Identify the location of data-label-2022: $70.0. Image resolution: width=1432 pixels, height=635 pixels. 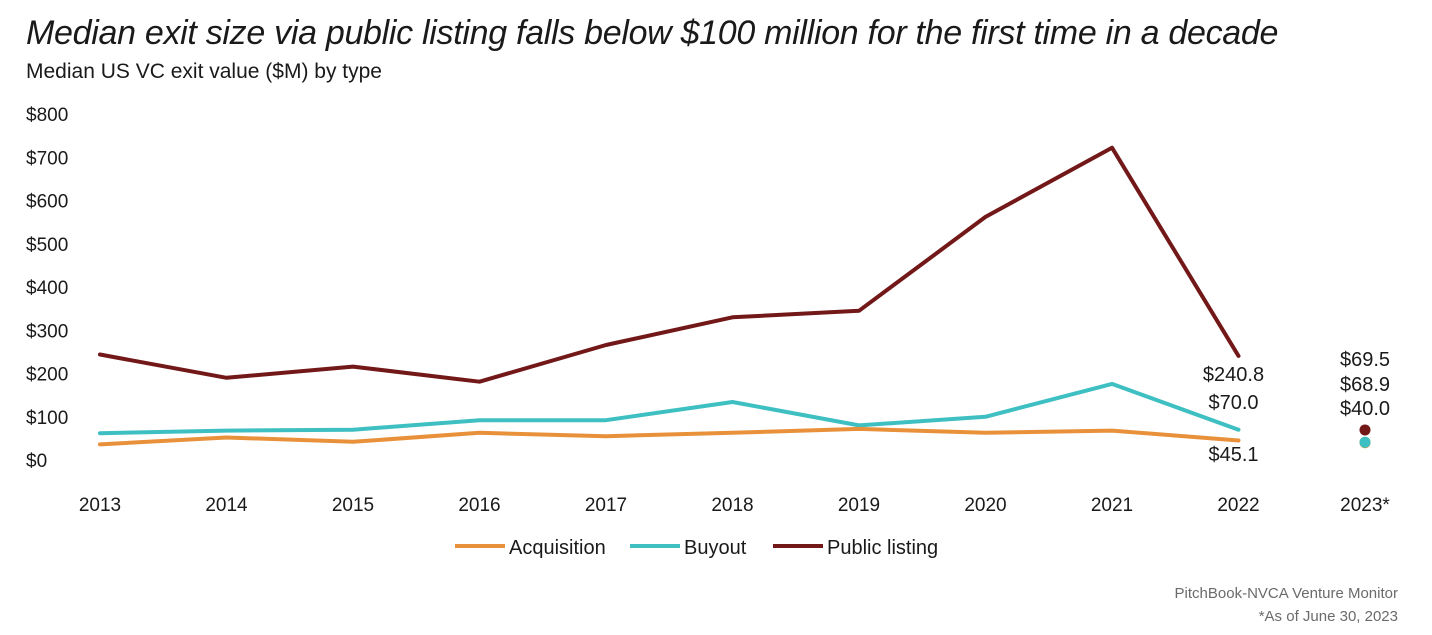
(1233, 403).